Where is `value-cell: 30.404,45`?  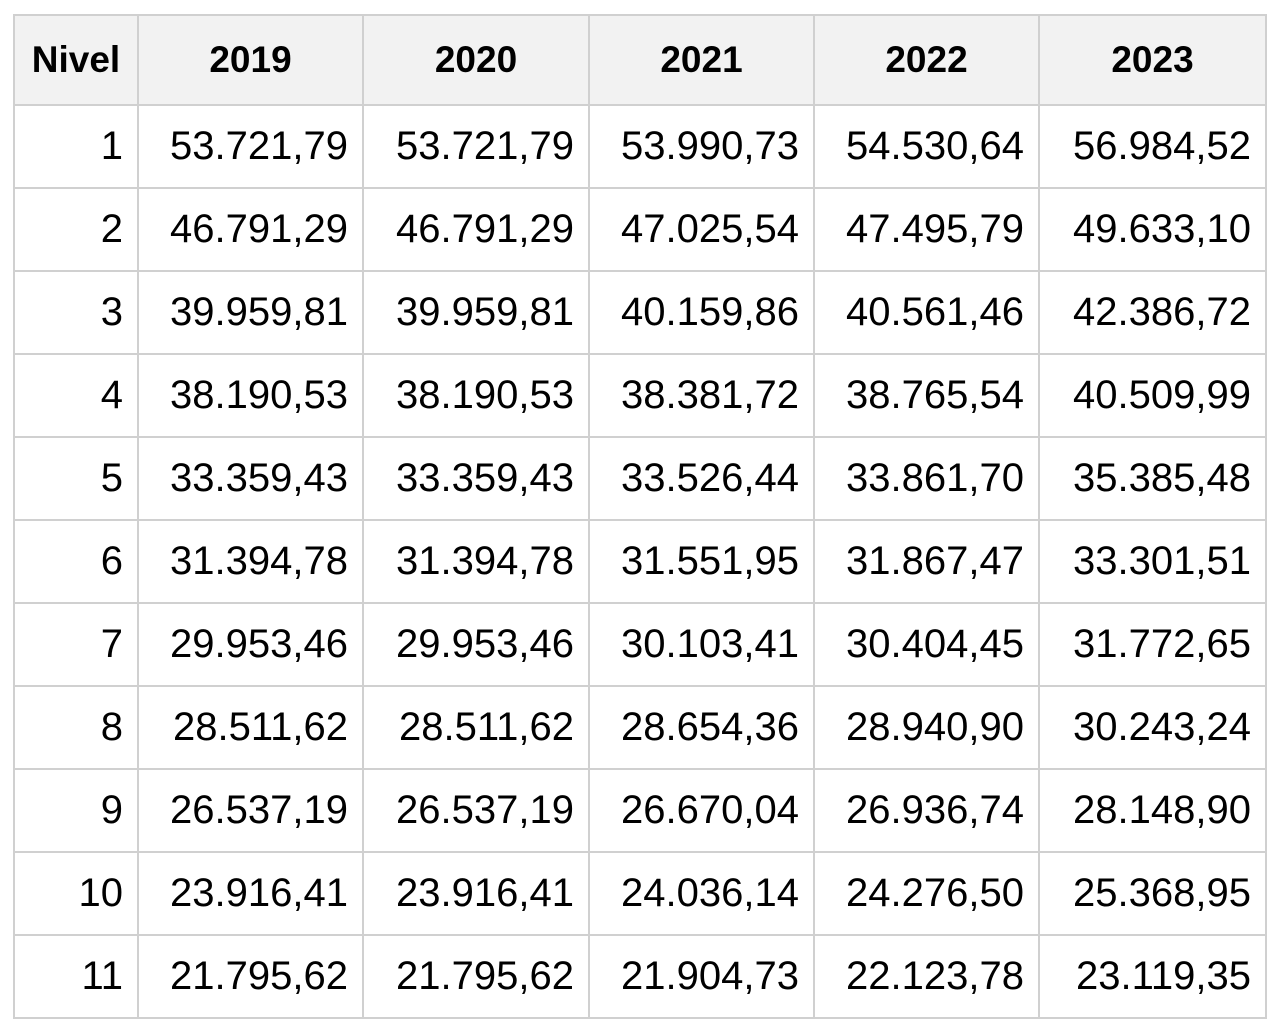 value-cell: 30.404,45 is located at coordinates (926, 644).